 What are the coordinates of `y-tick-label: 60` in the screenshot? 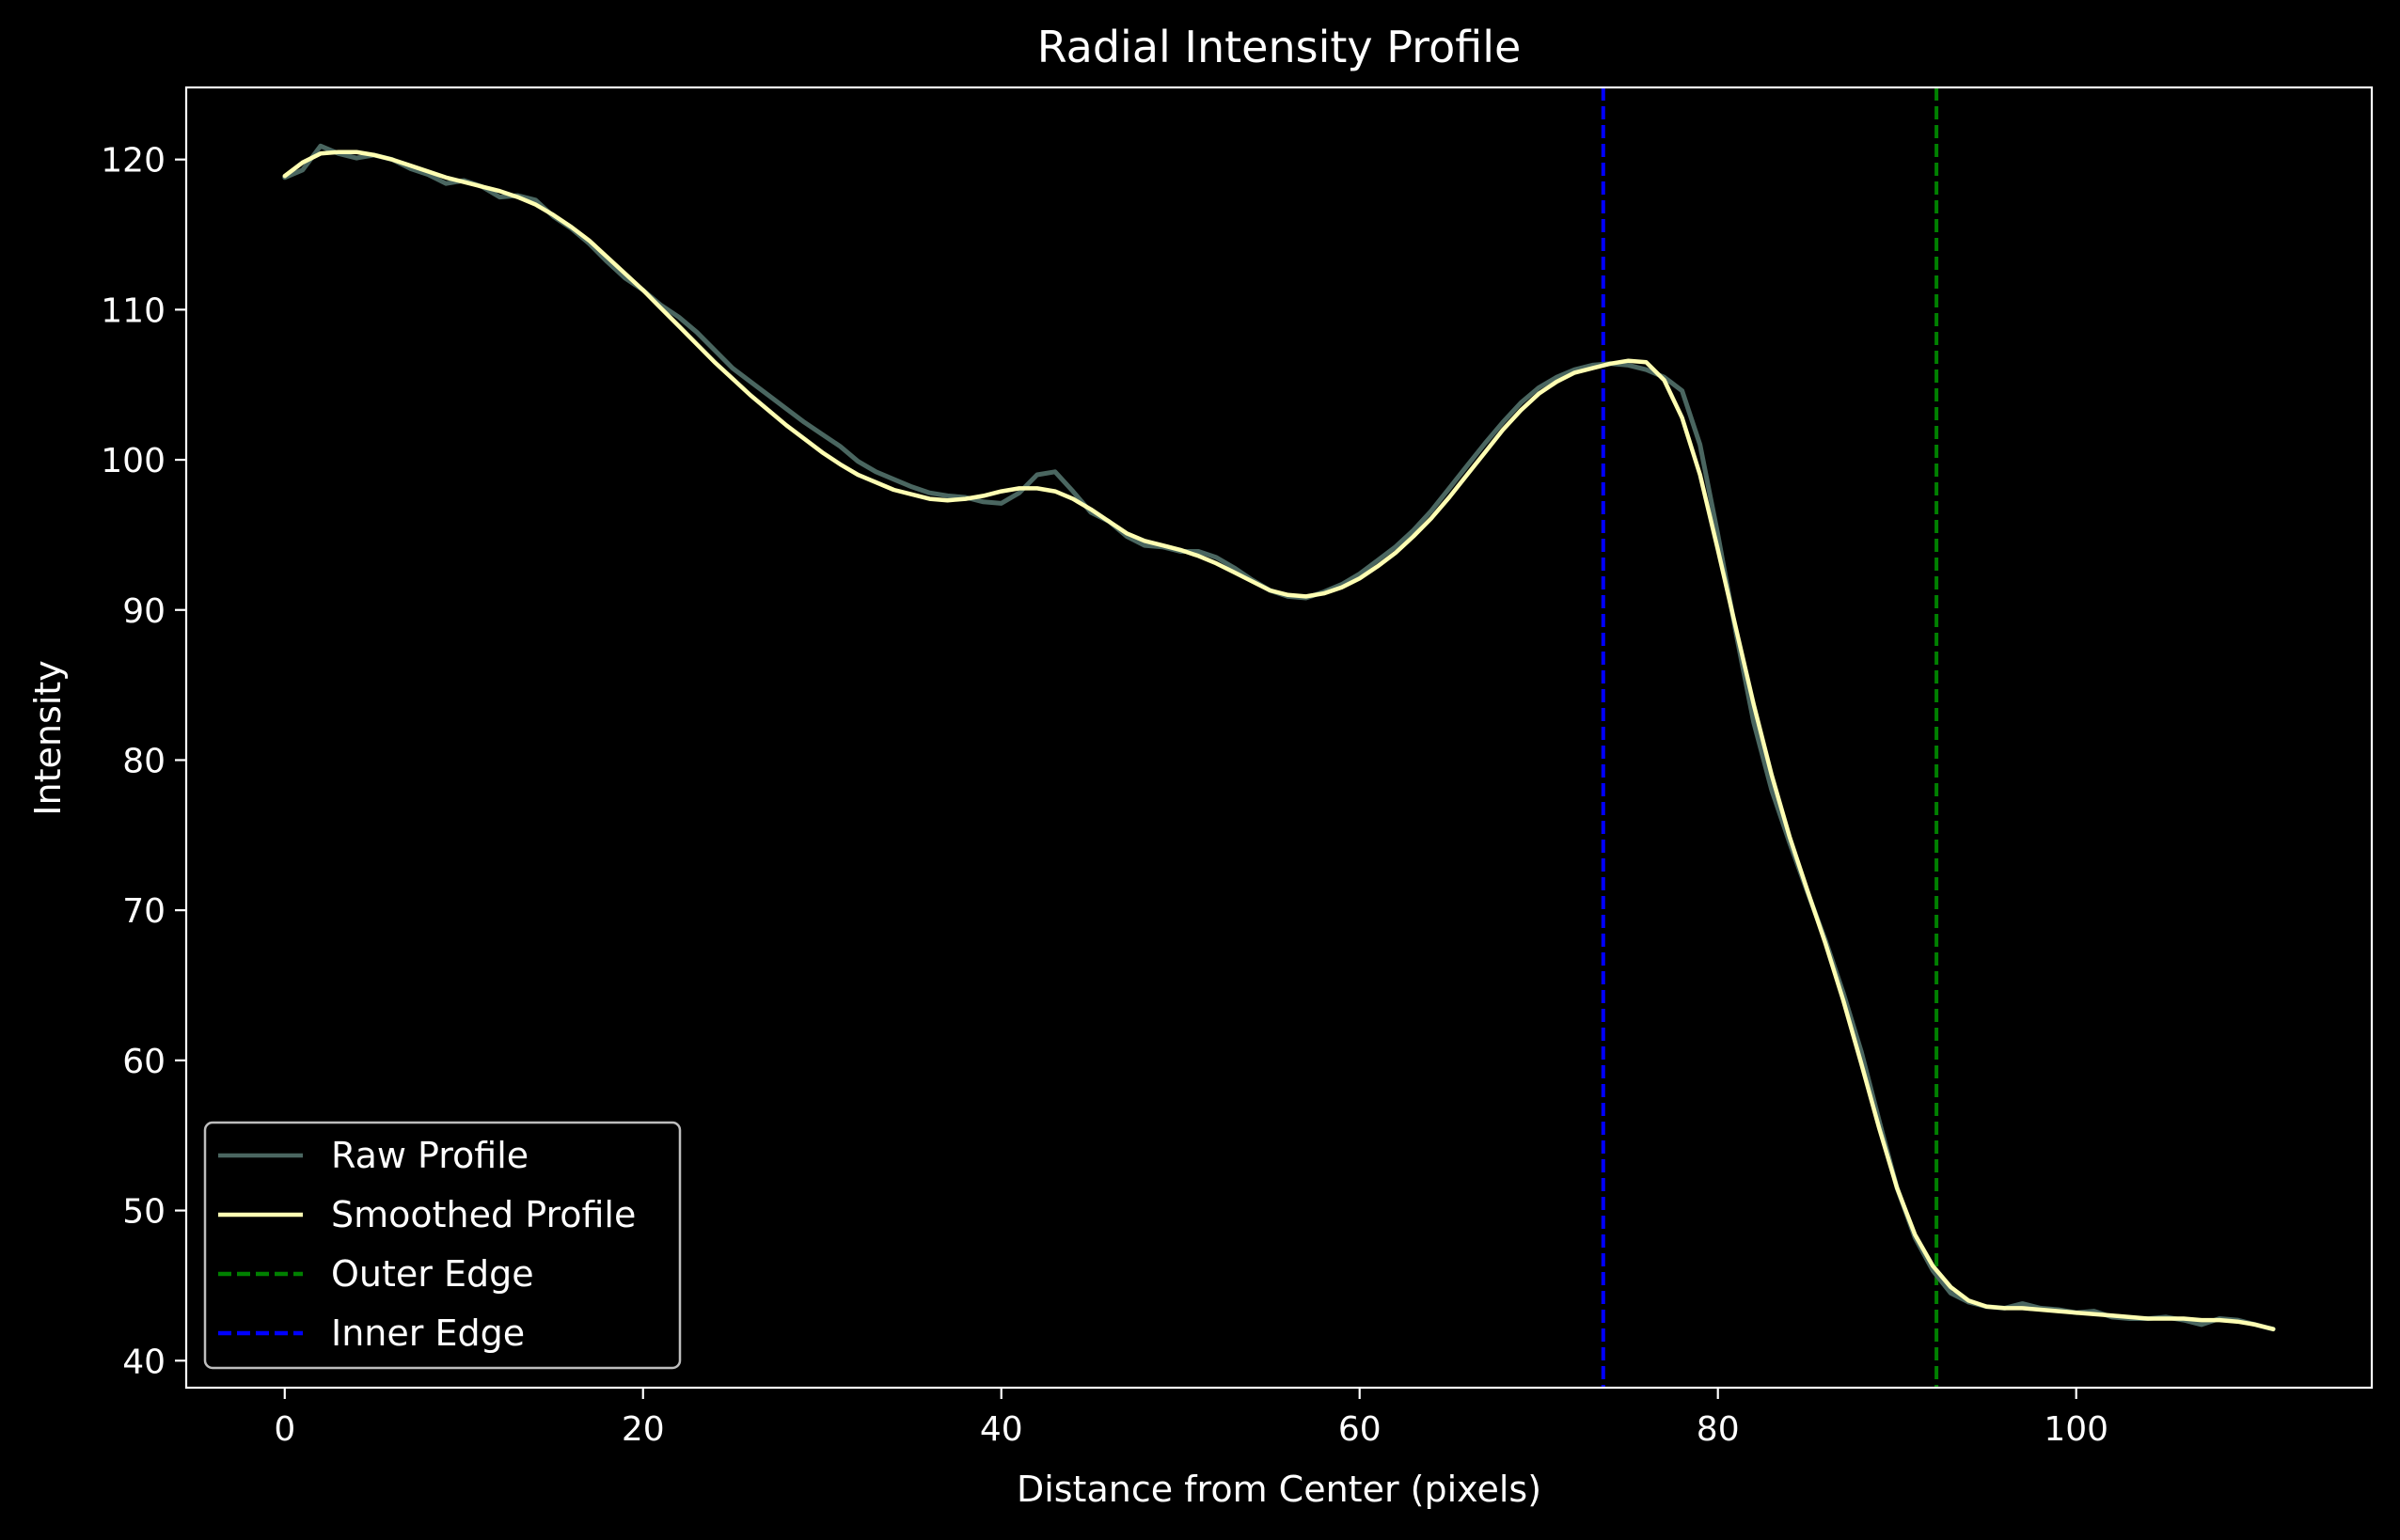 It's located at (144, 1062).